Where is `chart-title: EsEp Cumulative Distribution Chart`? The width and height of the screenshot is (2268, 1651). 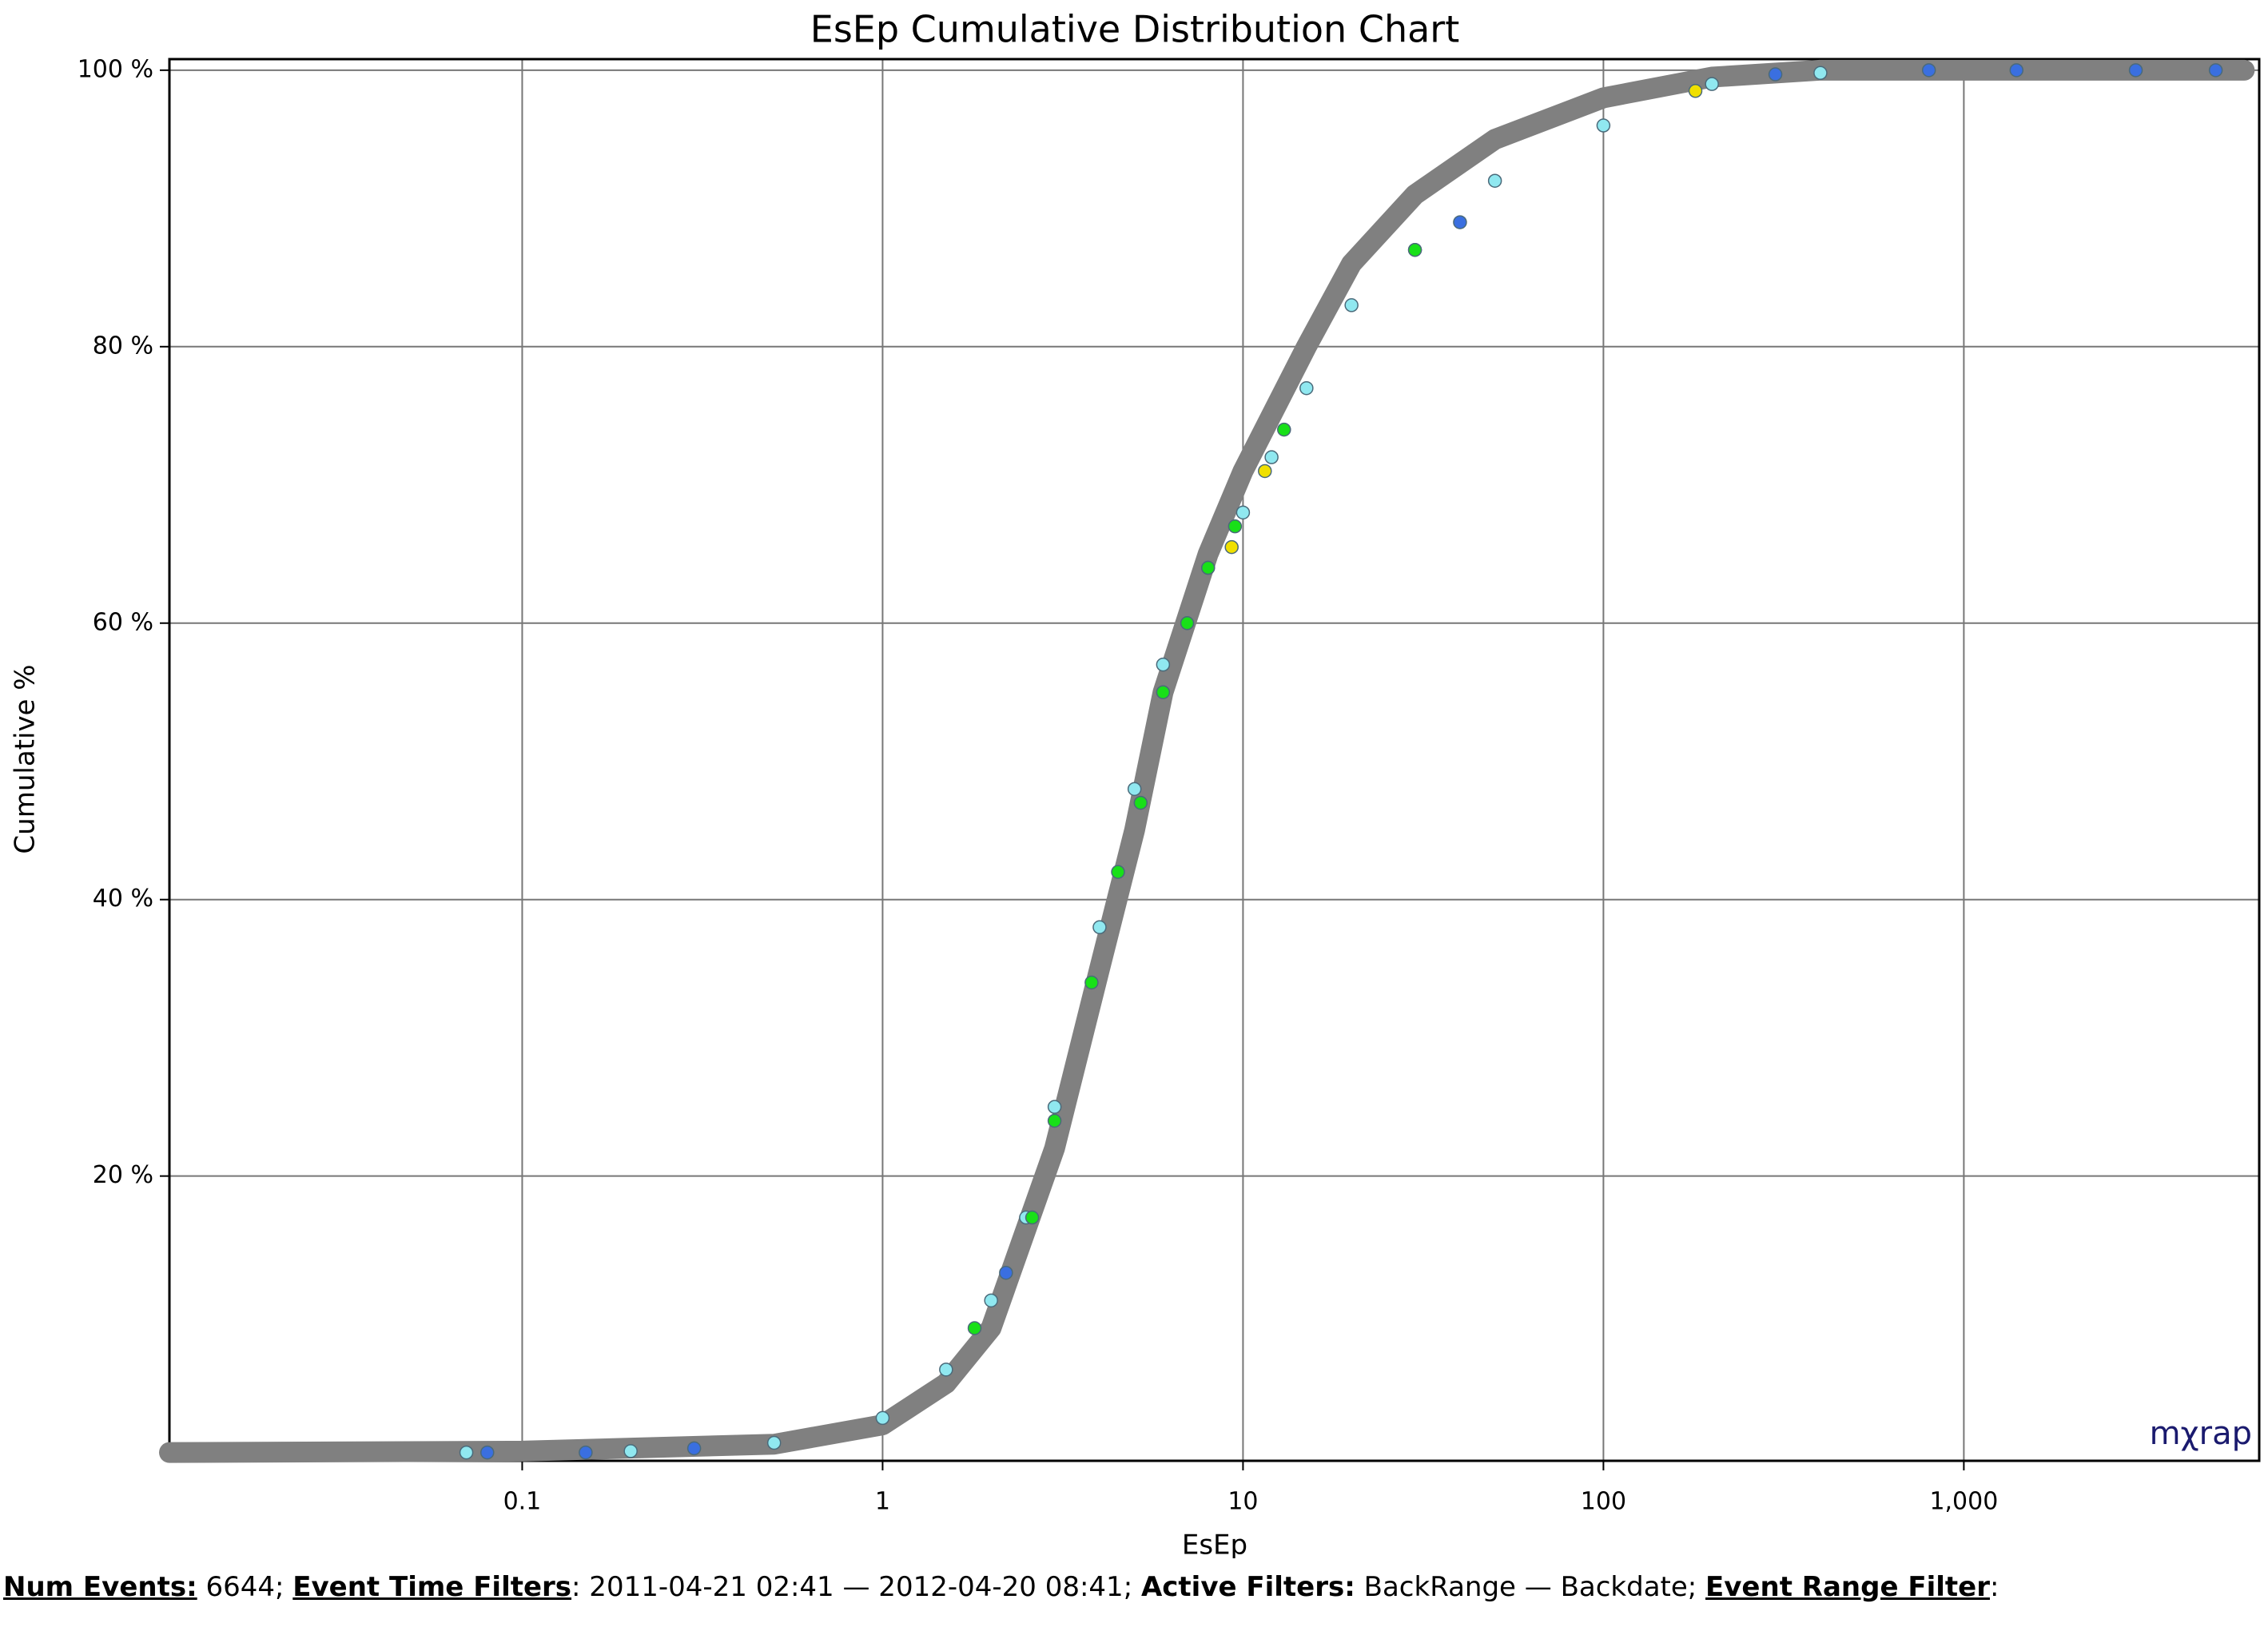
chart-title: EsEp Cumulative Distribution Chart is located at coordinates (1134, 30).